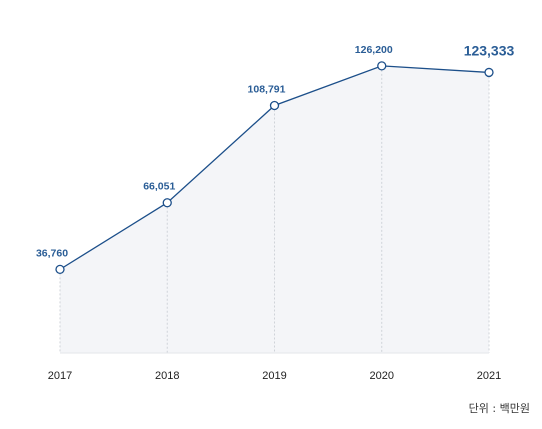 The width and height of the screenshot is (542, 429). What do you see at coordinates (60, 269) in the screenshot?
I see `data-point-2017` at bounding box center [60, 269].